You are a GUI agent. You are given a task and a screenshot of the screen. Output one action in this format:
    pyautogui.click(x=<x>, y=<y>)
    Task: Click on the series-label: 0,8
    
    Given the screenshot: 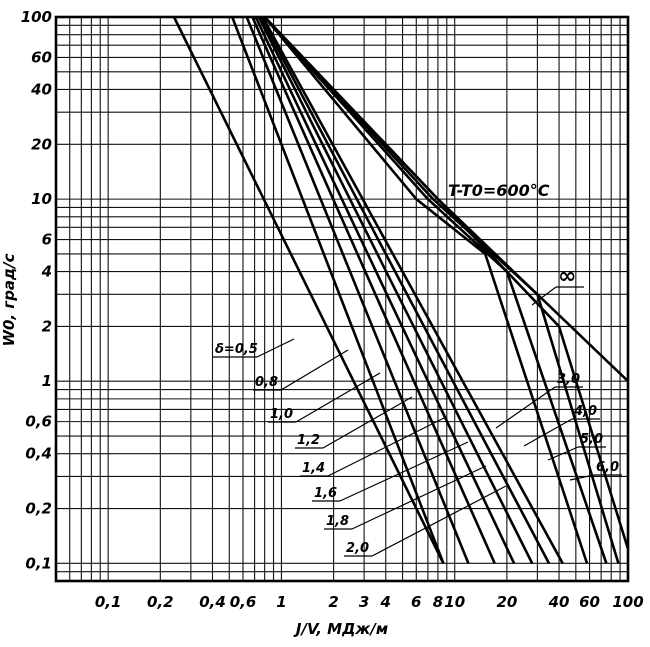 What is the action you would take?
    pyautogui.click(x=266, y=382)
    